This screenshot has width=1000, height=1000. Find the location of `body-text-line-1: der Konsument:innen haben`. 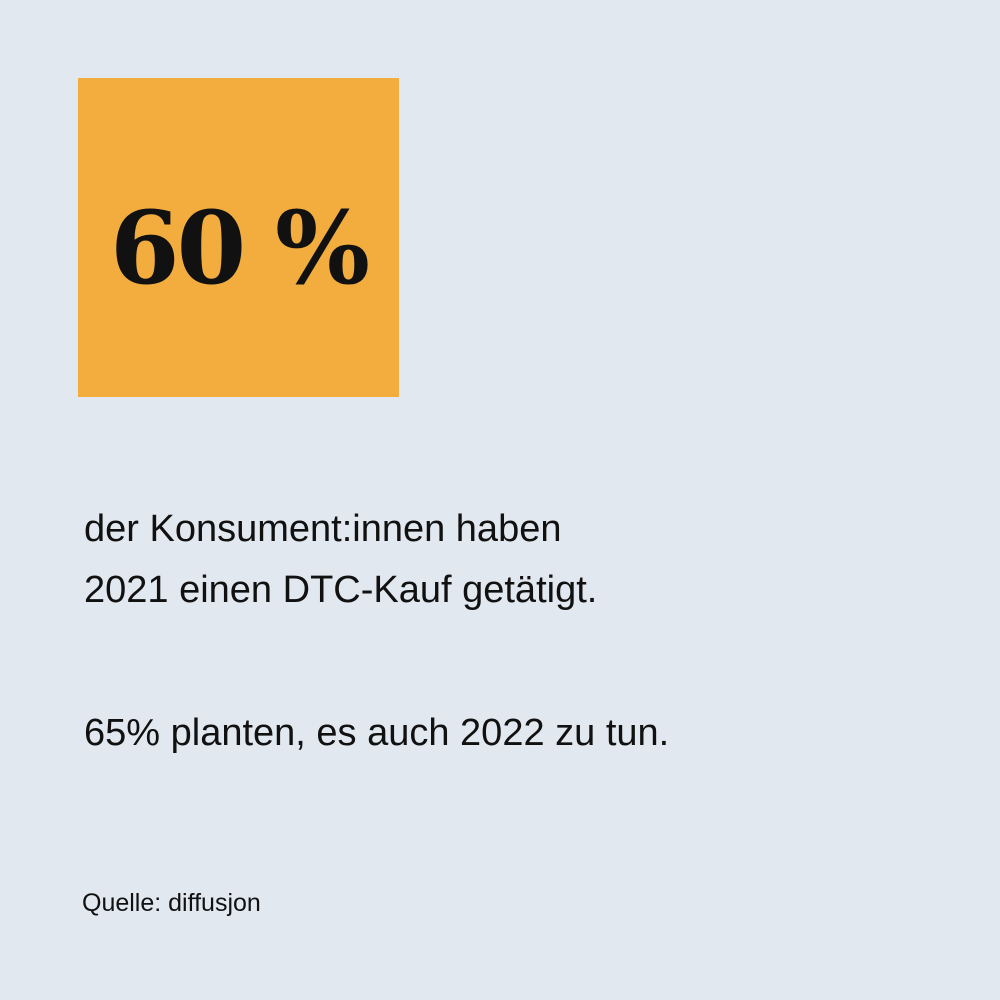

body-text-line-1: der Konsument:innen haben is located at coordinates (323, 529).